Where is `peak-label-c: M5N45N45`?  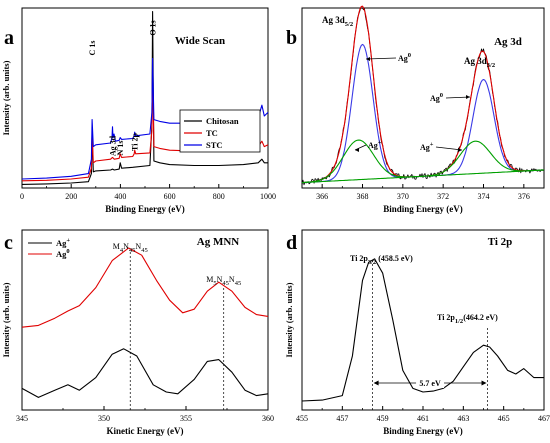
peak-label-c: M5N45N45 is located at coordinates (223, 281).